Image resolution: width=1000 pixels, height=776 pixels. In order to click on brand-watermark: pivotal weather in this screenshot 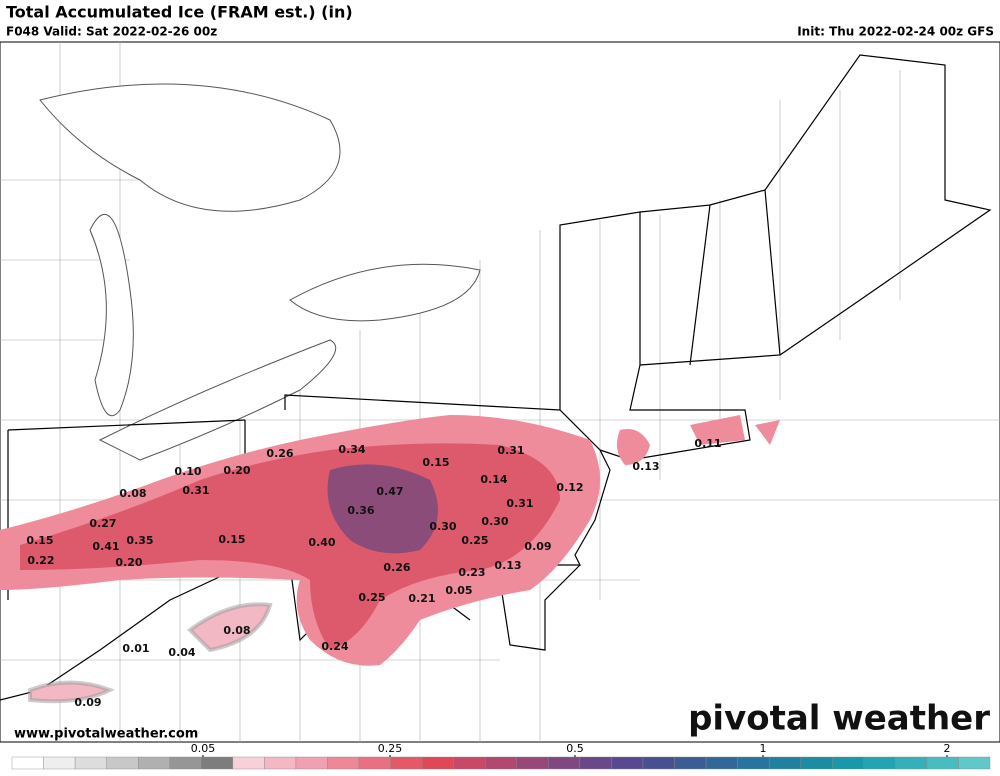, I will do `click(839, 719)`.